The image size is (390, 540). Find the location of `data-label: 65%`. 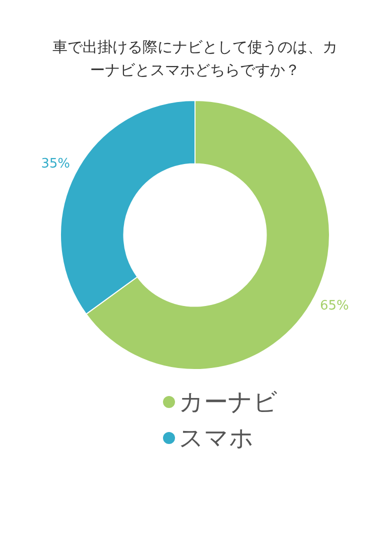

data-label: 65% is located at coordinates (334, 306).